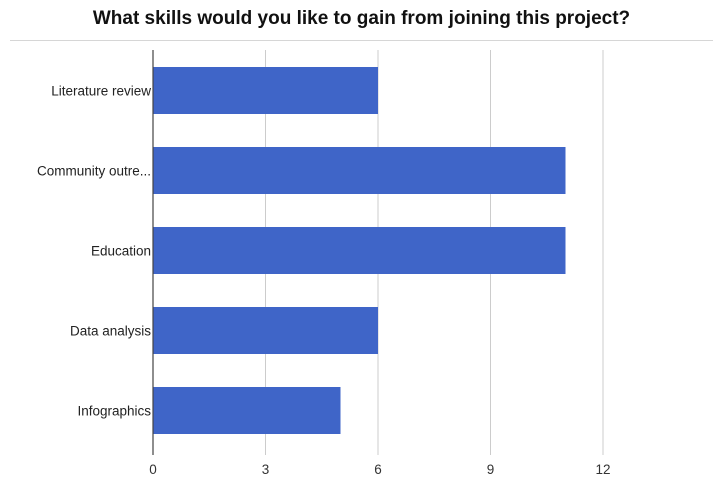 Image resolution: width=723 pixels, height=500 pixels. What do you see at coordinates (153, 469) in the screenshot?
I see `x-tick-label: 0` at bounding box center [153, 469].